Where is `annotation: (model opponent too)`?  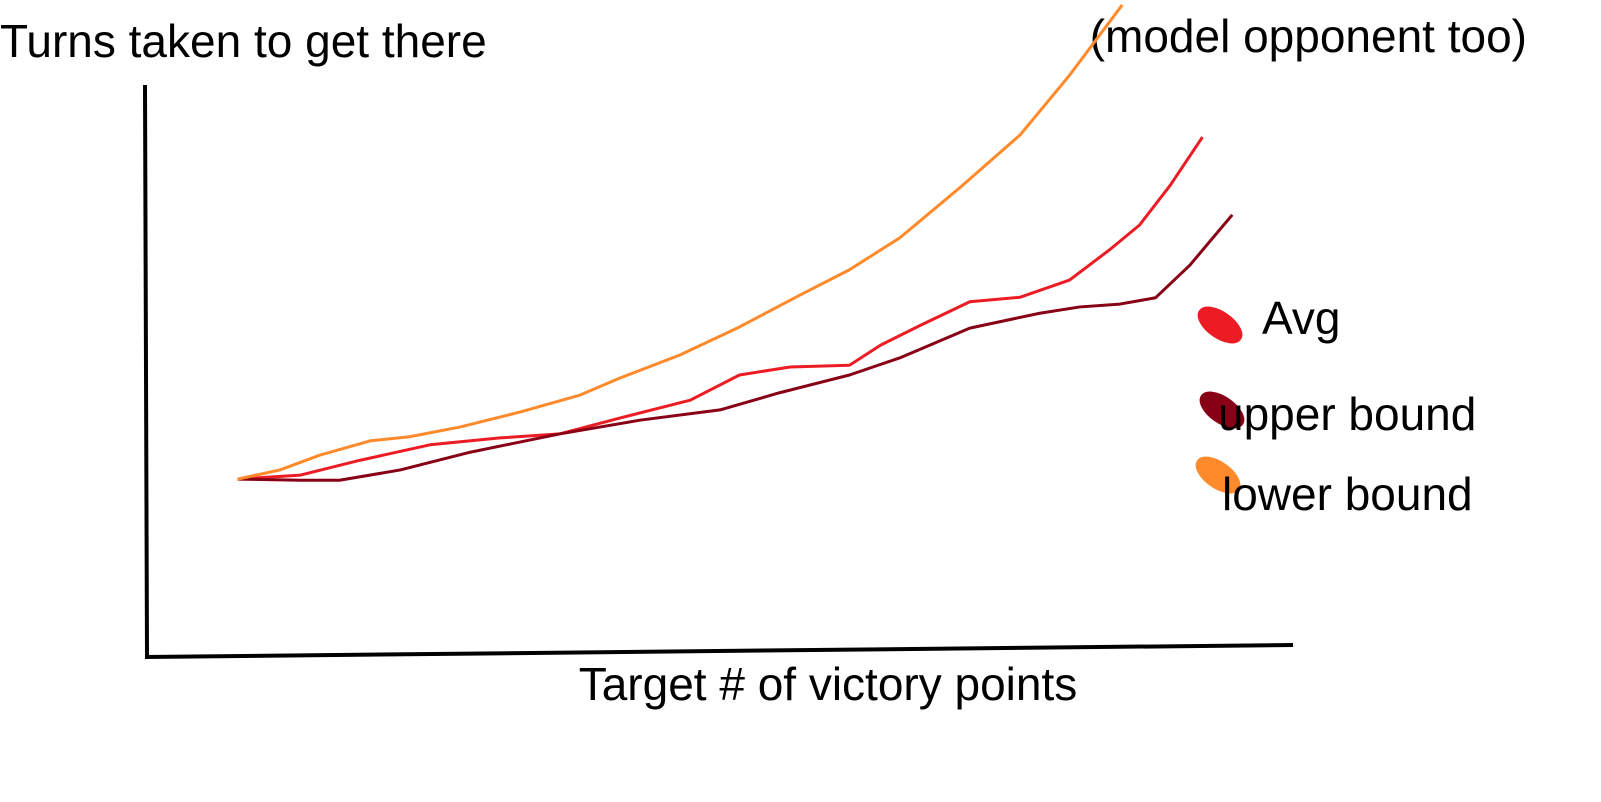
annotation: (model opponent too) is located at coordinates (1308, 36).